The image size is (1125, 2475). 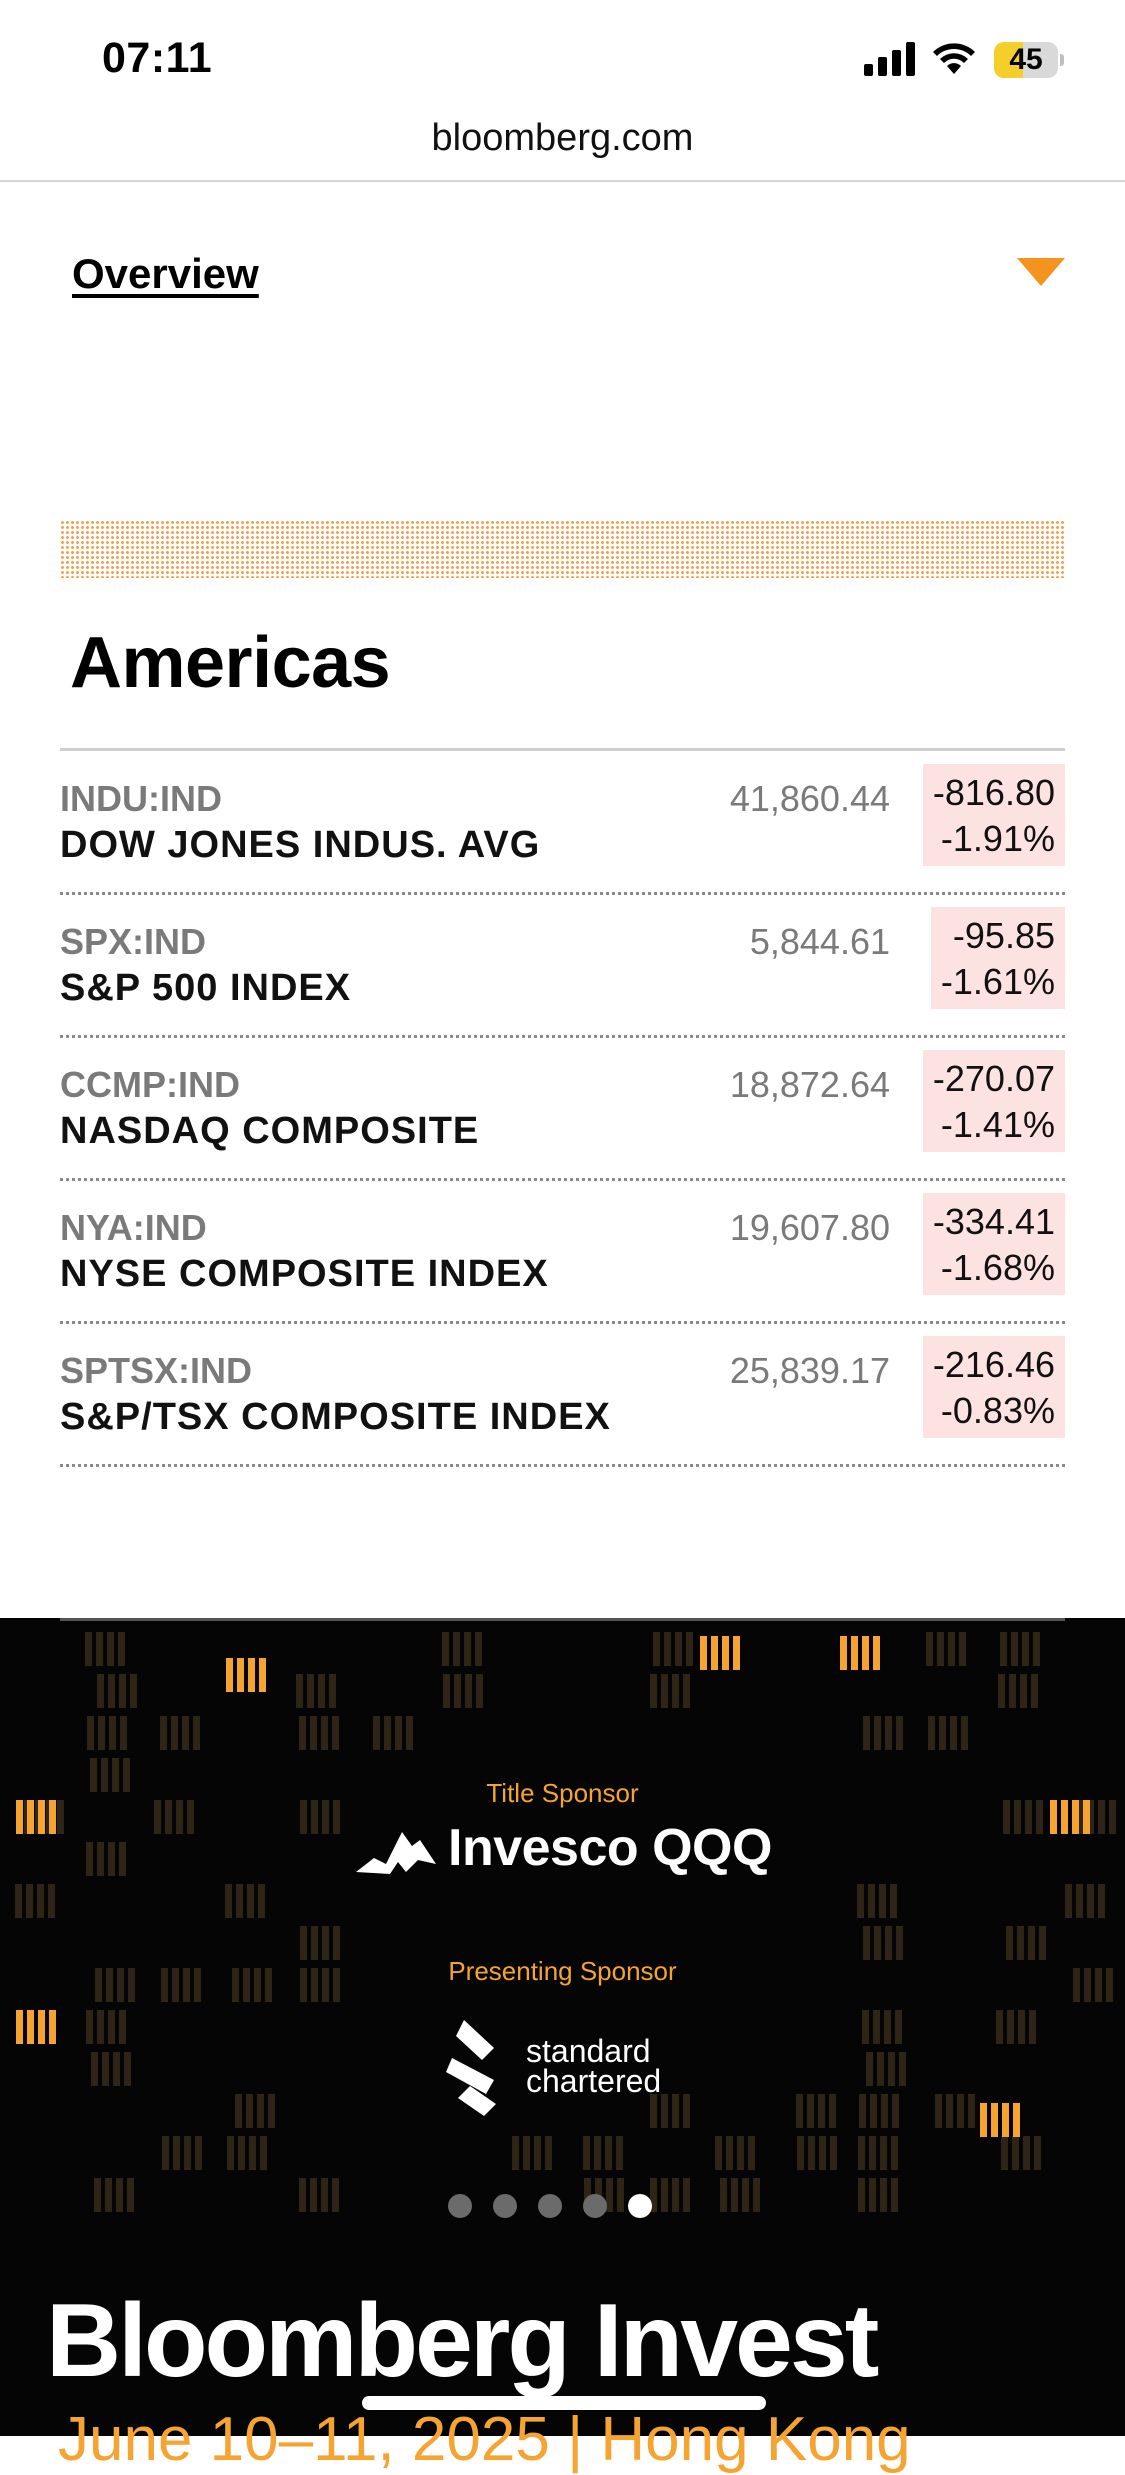 What do you see at coordinates (997, 981) in the screenshot?
I see `quote-change-pct: -1.61%` at bounding box center [997, 981].